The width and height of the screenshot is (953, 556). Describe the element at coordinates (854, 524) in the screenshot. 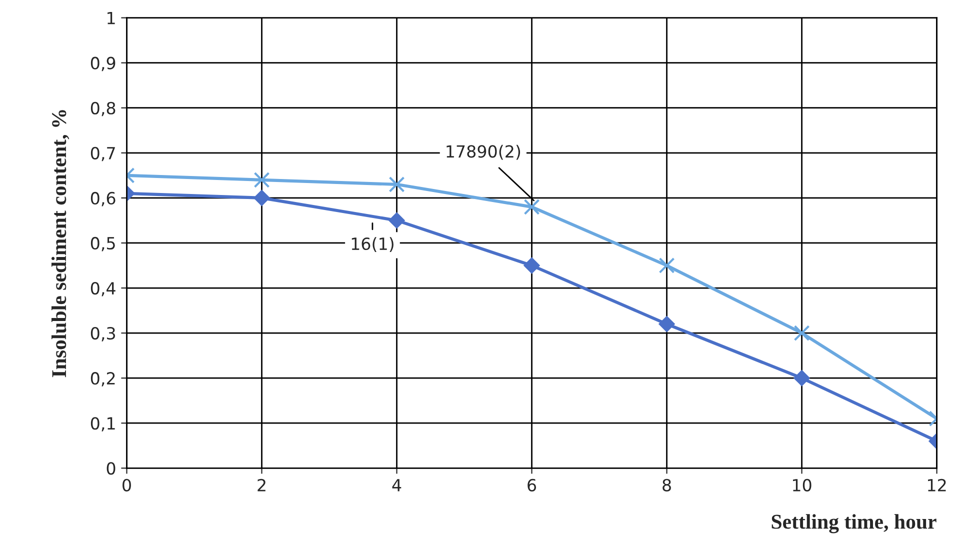

I see `x-axis-title: Settling time, hour` at that location.